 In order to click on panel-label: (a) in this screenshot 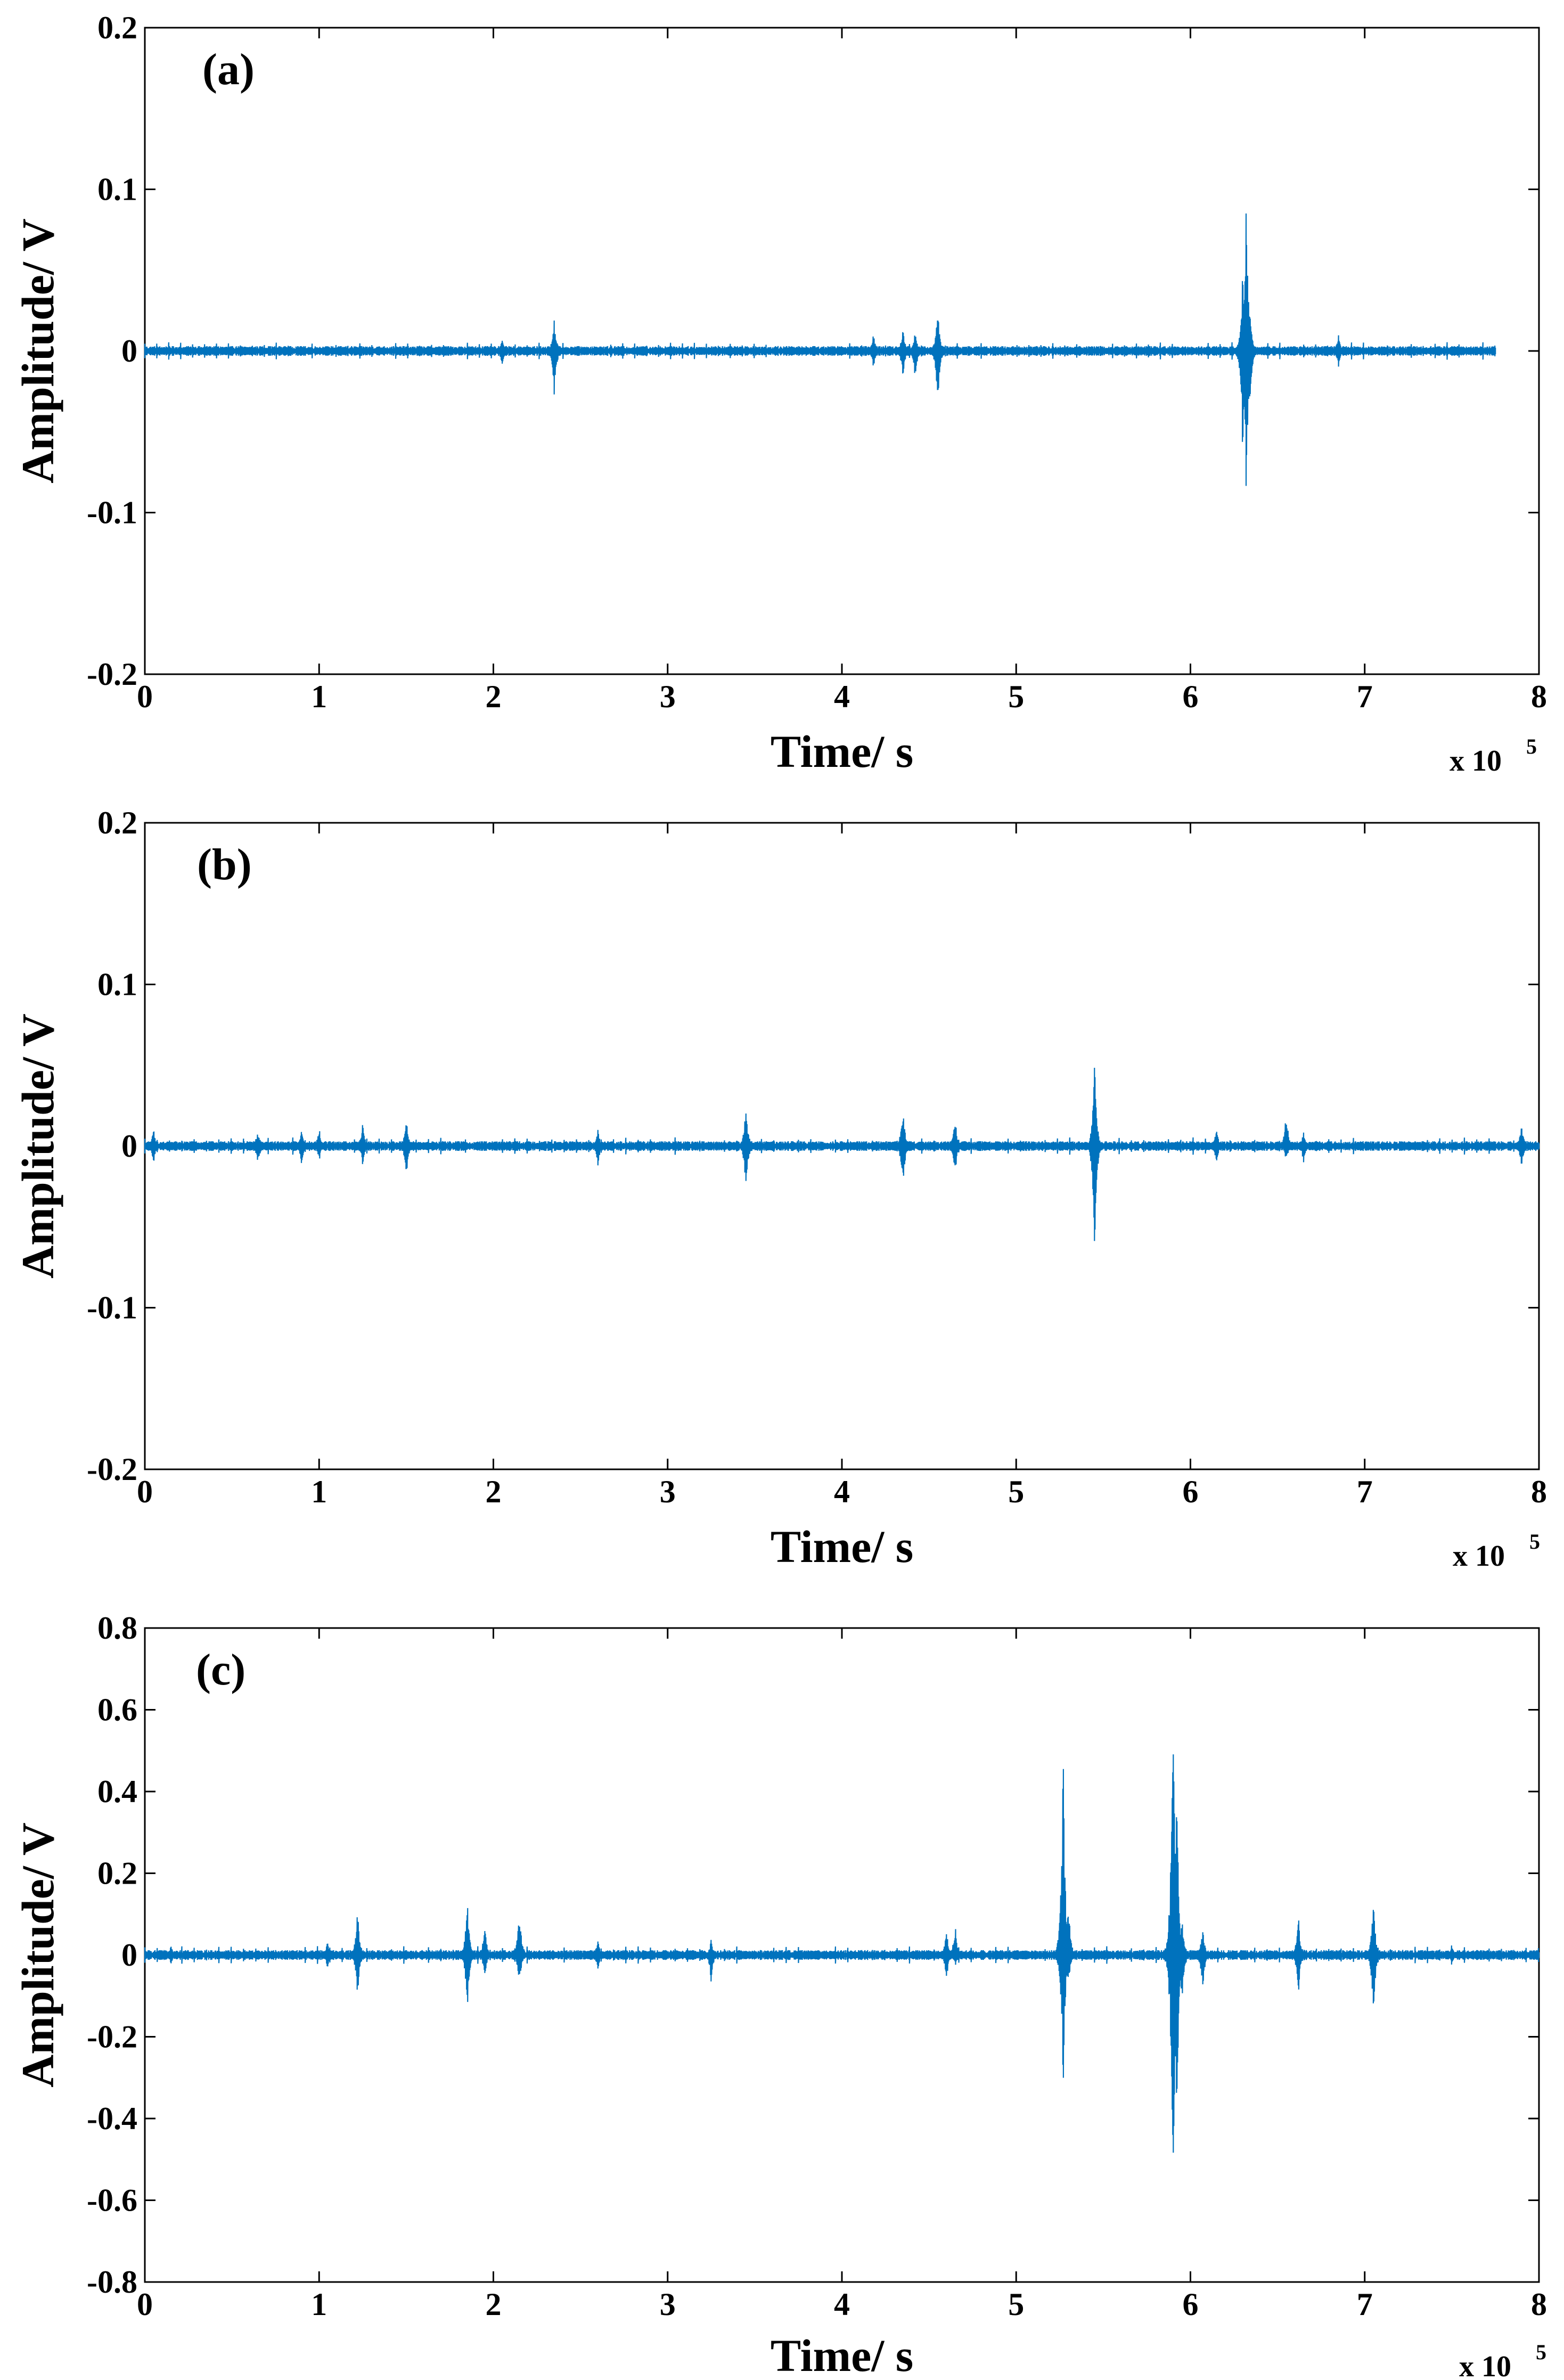, I will do `click(228, 69)`.